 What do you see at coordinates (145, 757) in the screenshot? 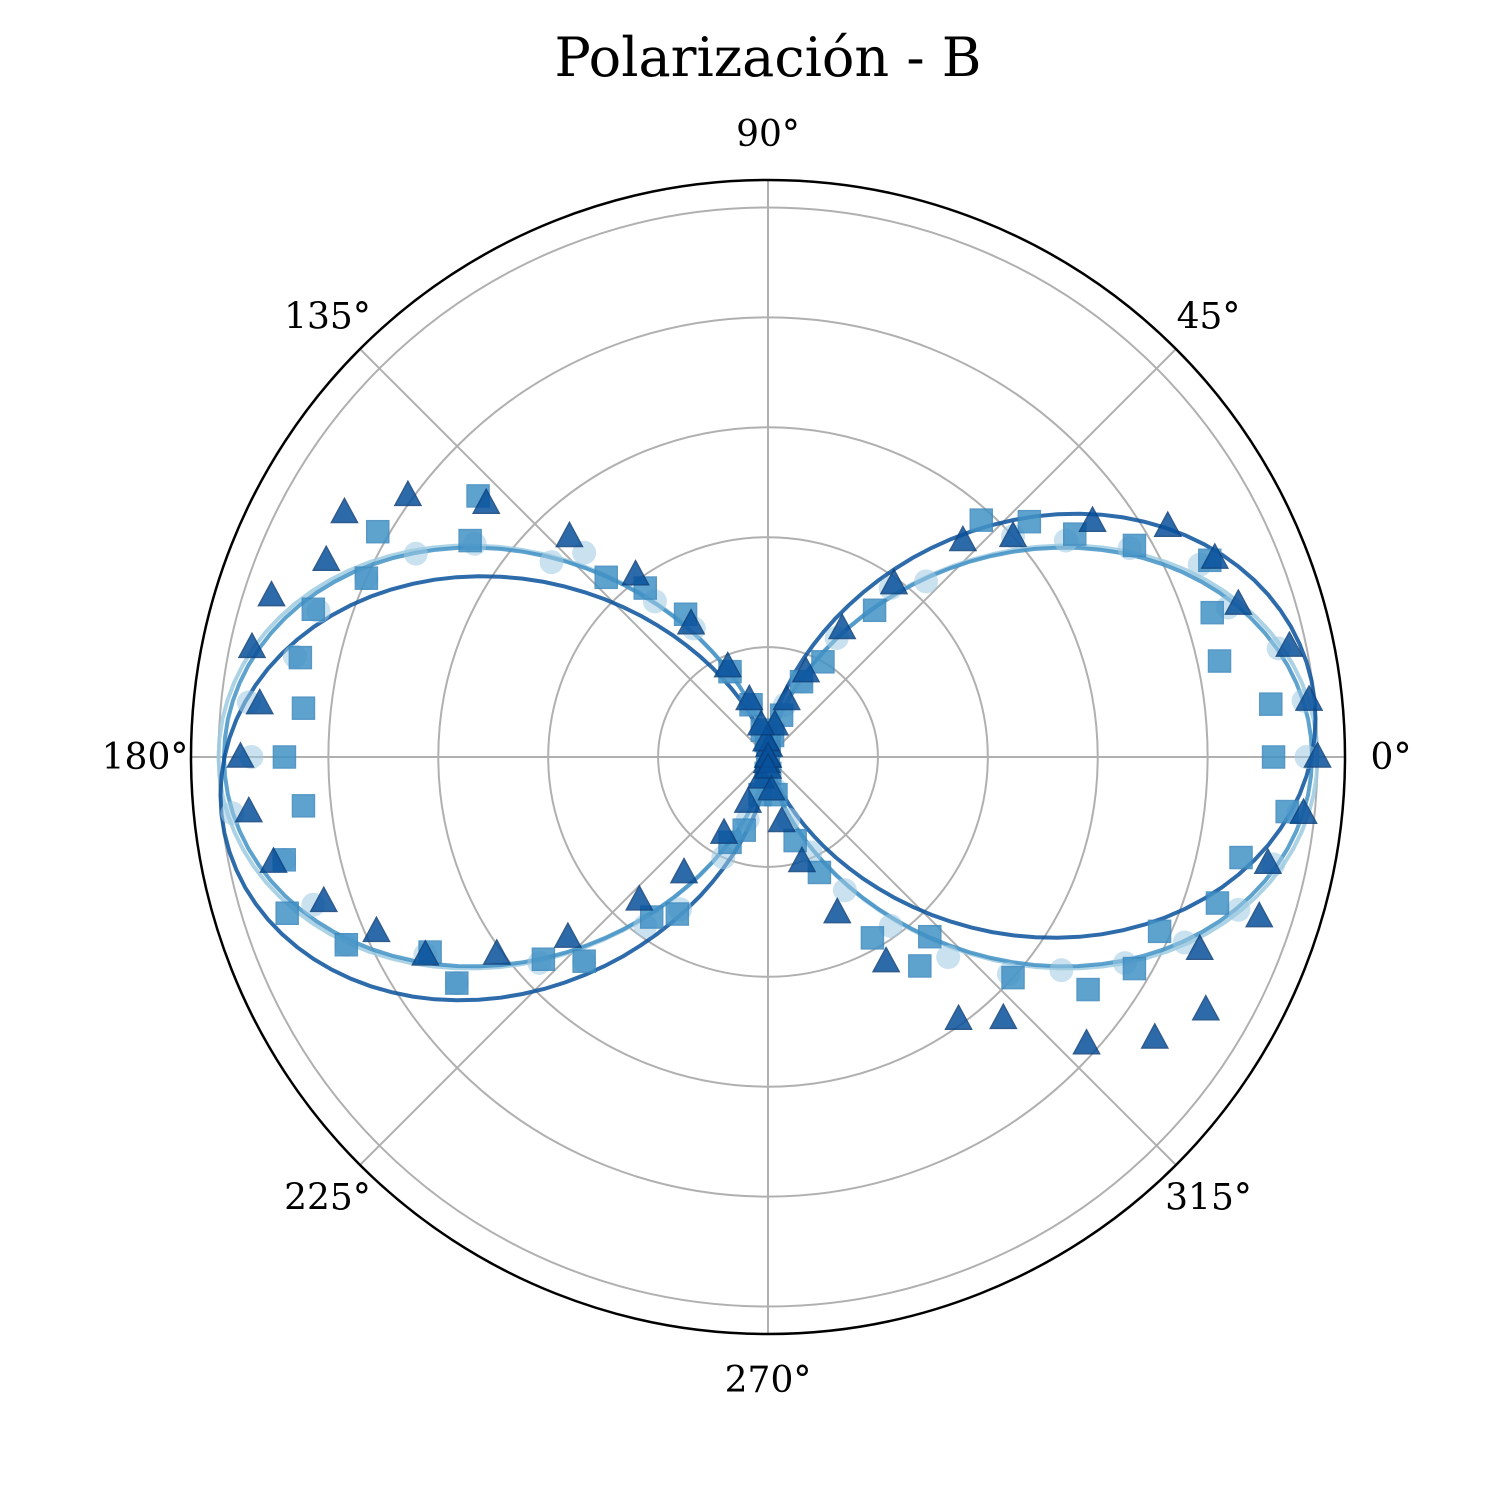
I see `theta-tick-label: 180°` at bounding box center [145, 757].